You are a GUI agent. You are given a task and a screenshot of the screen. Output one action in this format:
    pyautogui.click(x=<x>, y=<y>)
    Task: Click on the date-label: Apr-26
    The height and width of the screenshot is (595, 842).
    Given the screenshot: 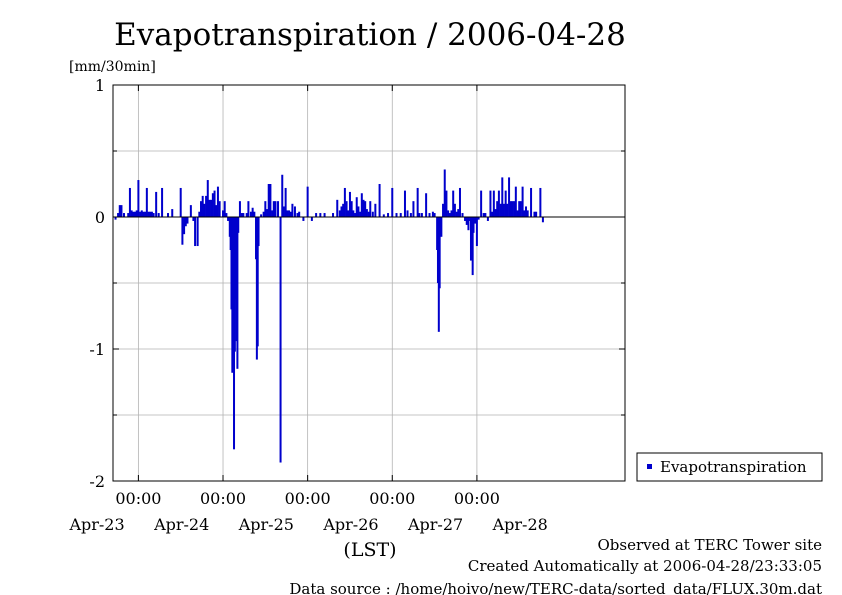 What is the action you would take?
    pyautogui.click(x=350, y=524)
    